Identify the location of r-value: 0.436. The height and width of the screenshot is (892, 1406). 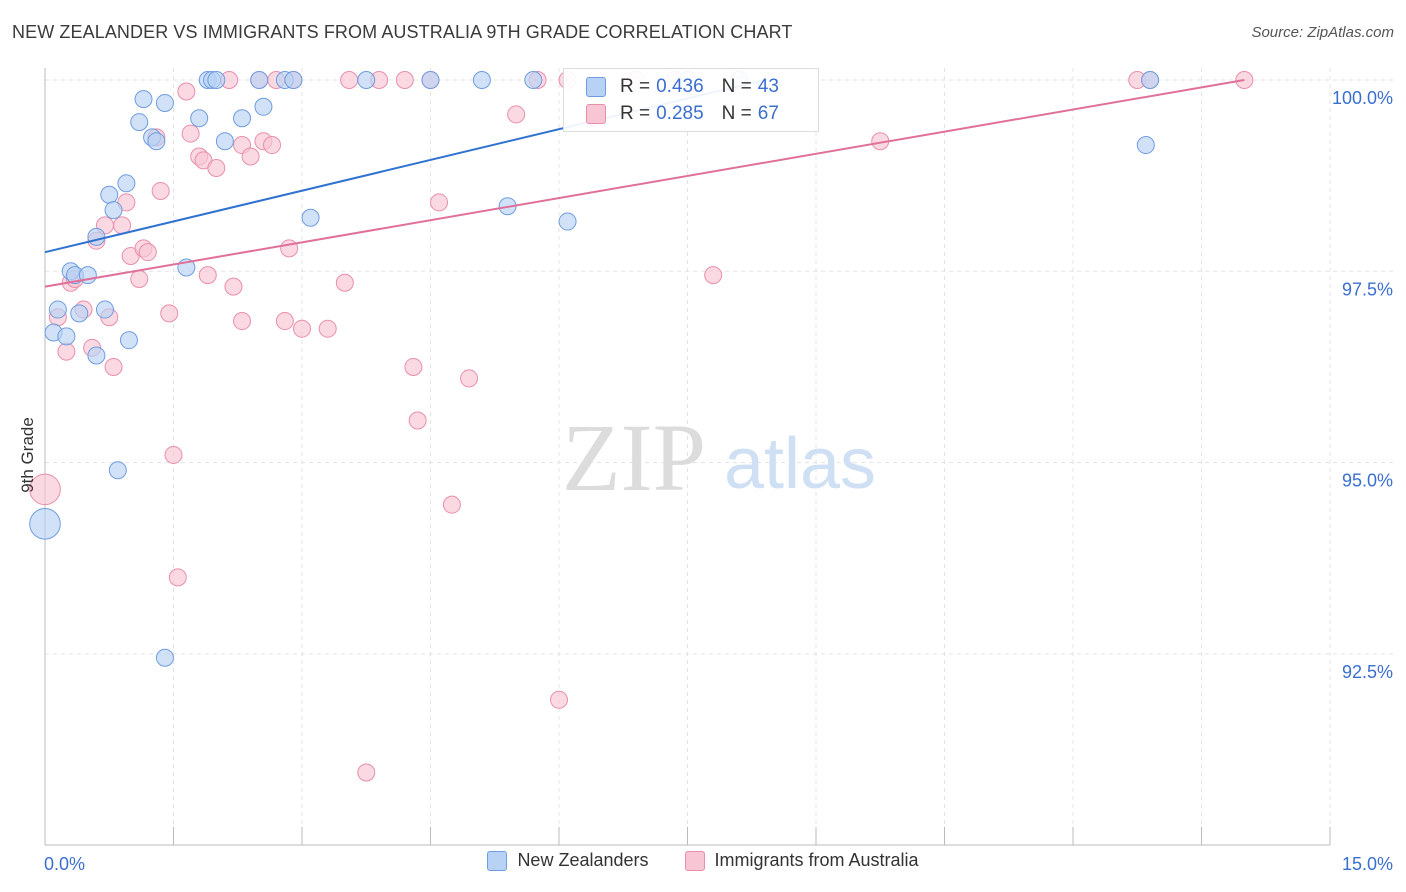
(680, 86).